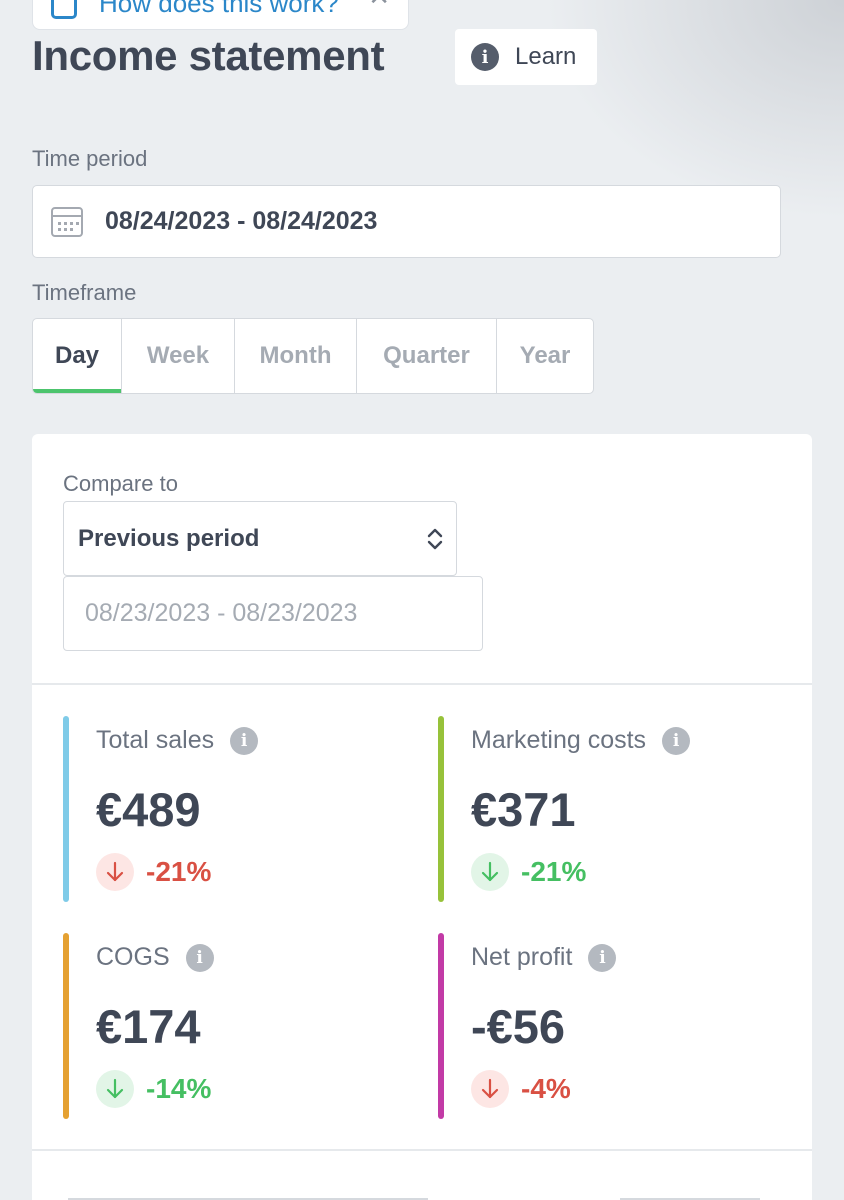 This screenshot has width=844, height=1200. What do you see at coordinates (598, 1026) in the screenshot?
I see `metric-net-profit: Net profit i -€56 -4%` at bounding box center [598, 1026].